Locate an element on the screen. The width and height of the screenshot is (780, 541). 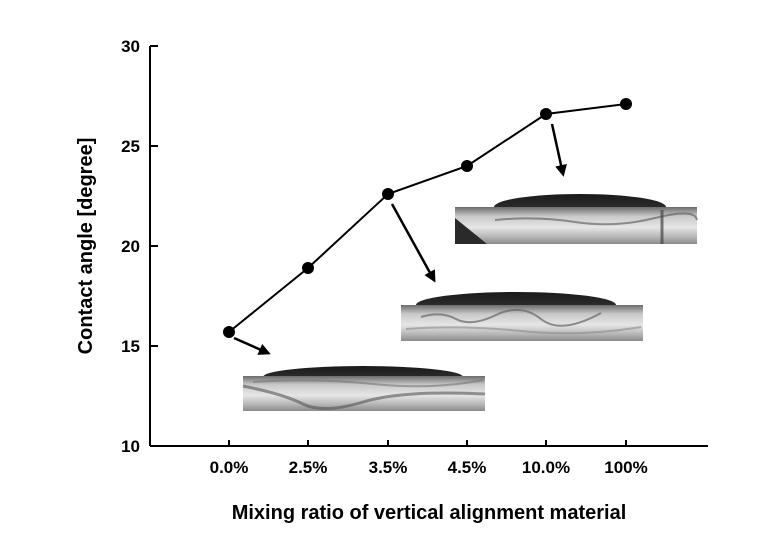
y-ticks: 10 15 20 25 30 is located at coordinates (139, 246).